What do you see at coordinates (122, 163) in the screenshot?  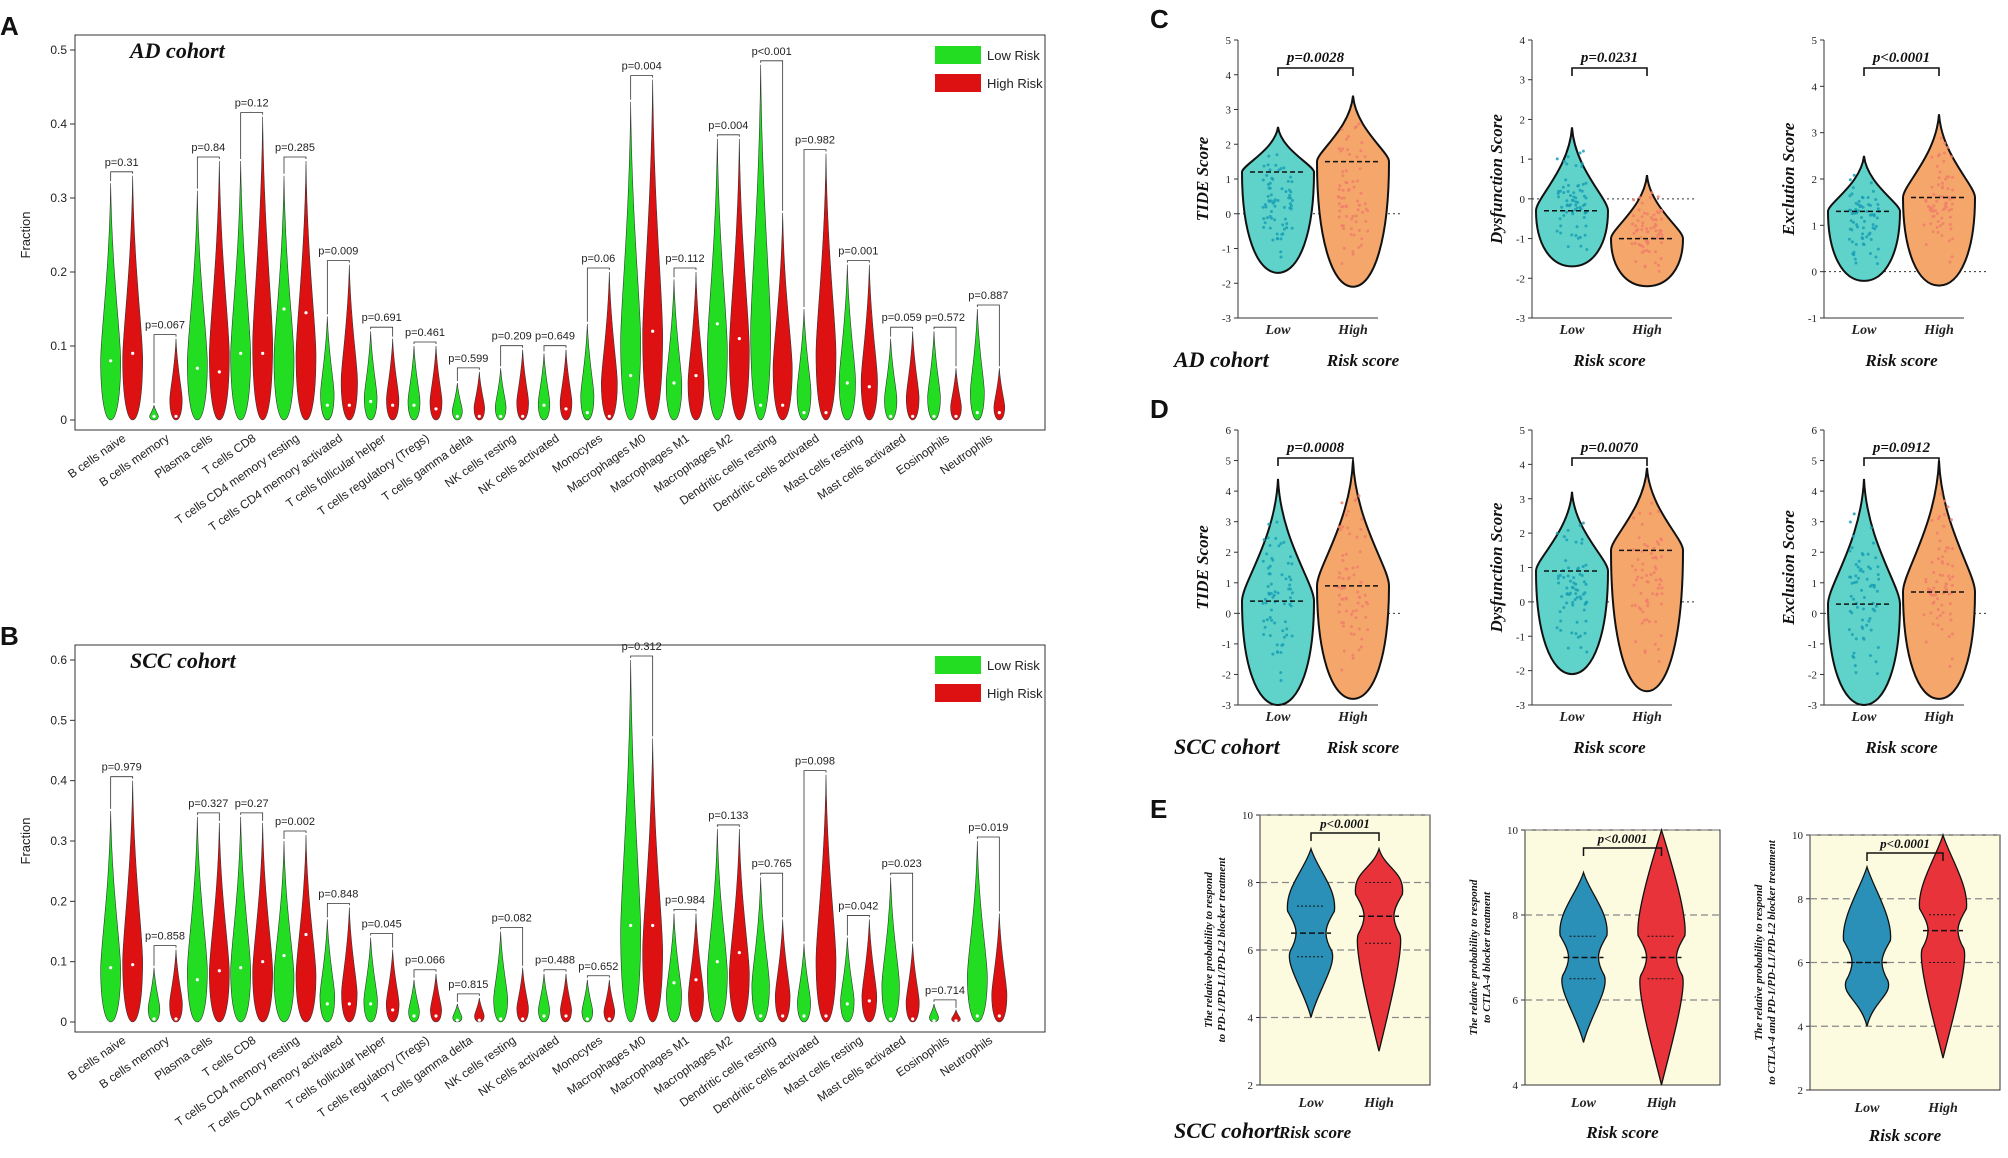 I see `p-value-label: p=0.31` at bounding box center [122, 163].